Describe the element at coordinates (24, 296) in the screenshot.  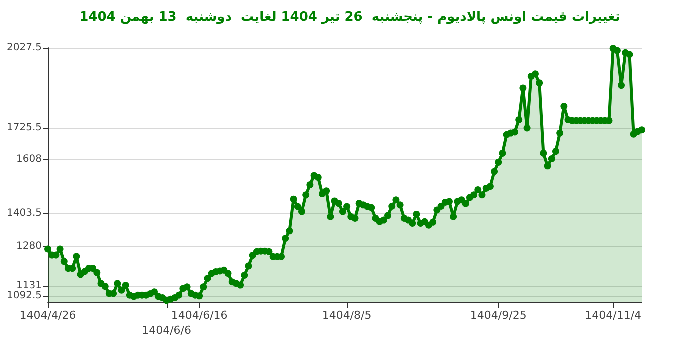
I see `y-tick-label: 1092.5` at that location.